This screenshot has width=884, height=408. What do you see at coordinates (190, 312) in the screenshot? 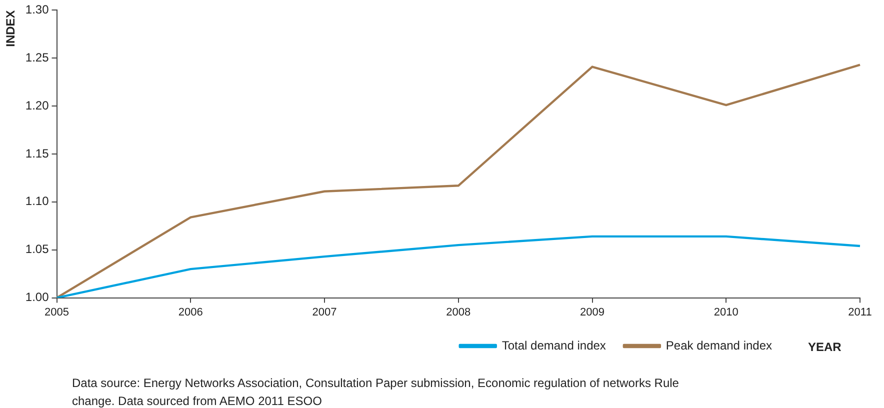
I see `x-tick-label: 2006` at bounding box center [190, 312].